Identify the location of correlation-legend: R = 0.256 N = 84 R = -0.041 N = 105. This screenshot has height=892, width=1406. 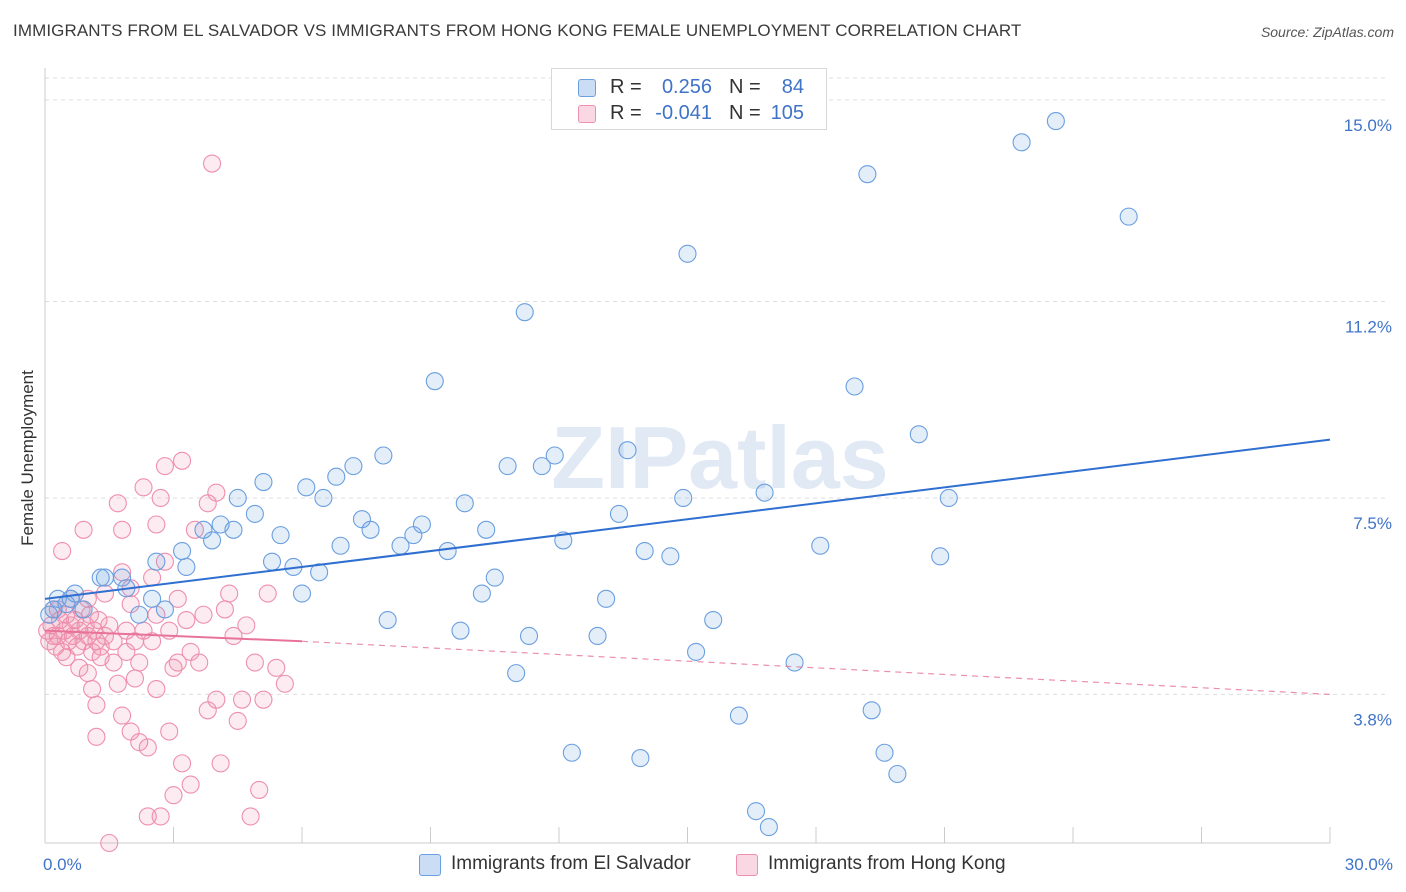
(689, 99).